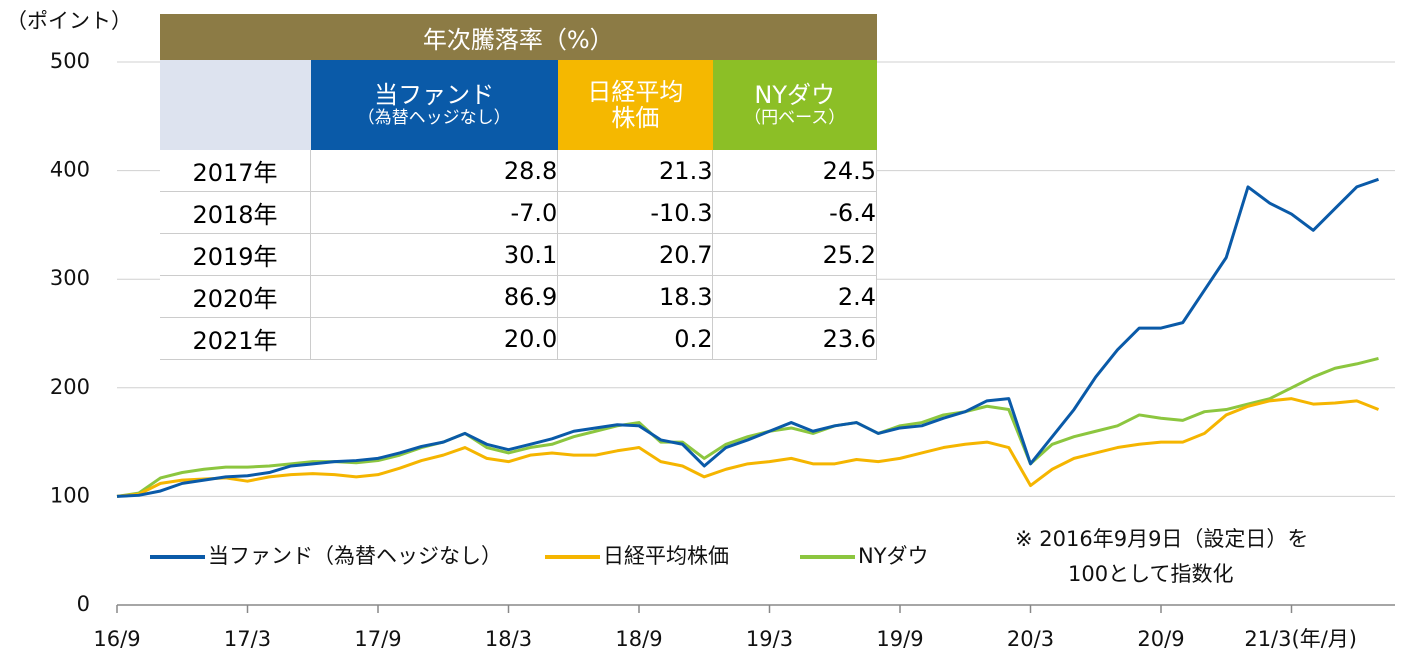 The image size is (1411, 656). Describe the element at coordinates (635, 212) in the screenshot. I see `cell-value: -10.3` at that location.